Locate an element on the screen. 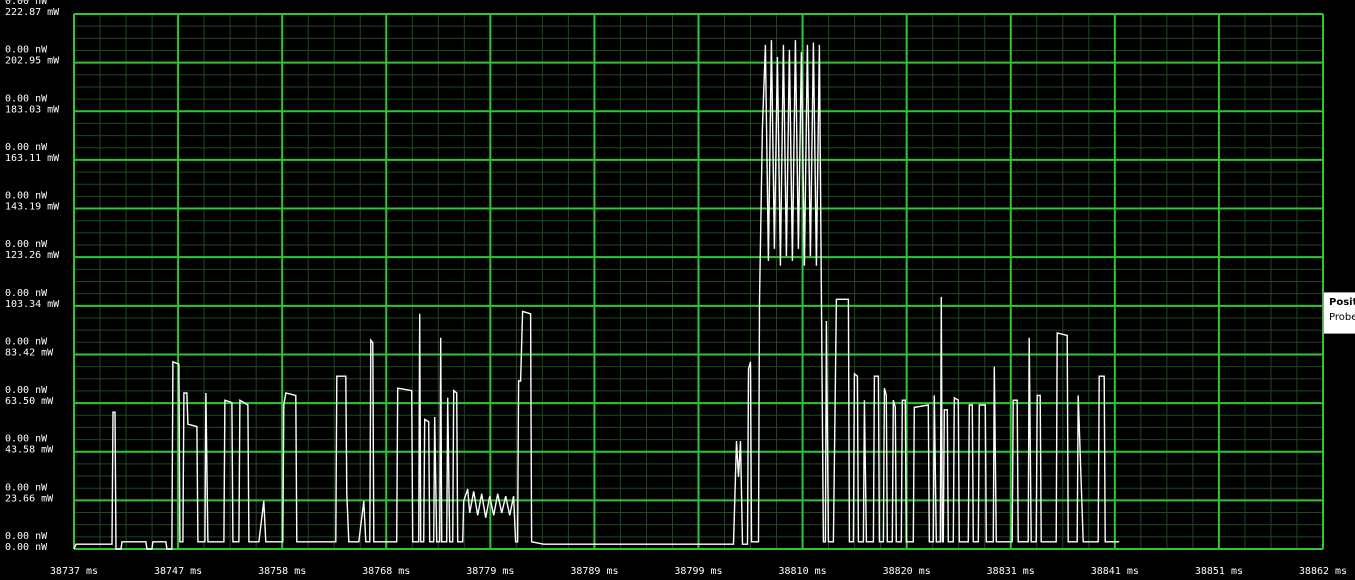 This screenshot has width=1355, height=580. x-tick-label: 38768 ms is located at coordinates (386, 571).